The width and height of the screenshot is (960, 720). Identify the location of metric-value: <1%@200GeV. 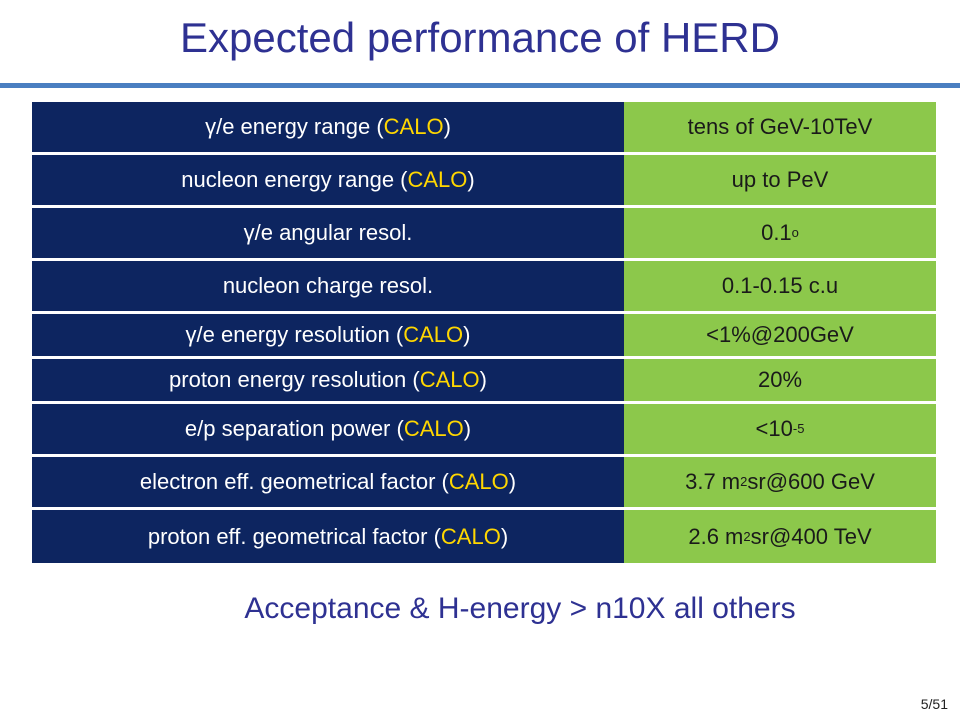
(780, 336).